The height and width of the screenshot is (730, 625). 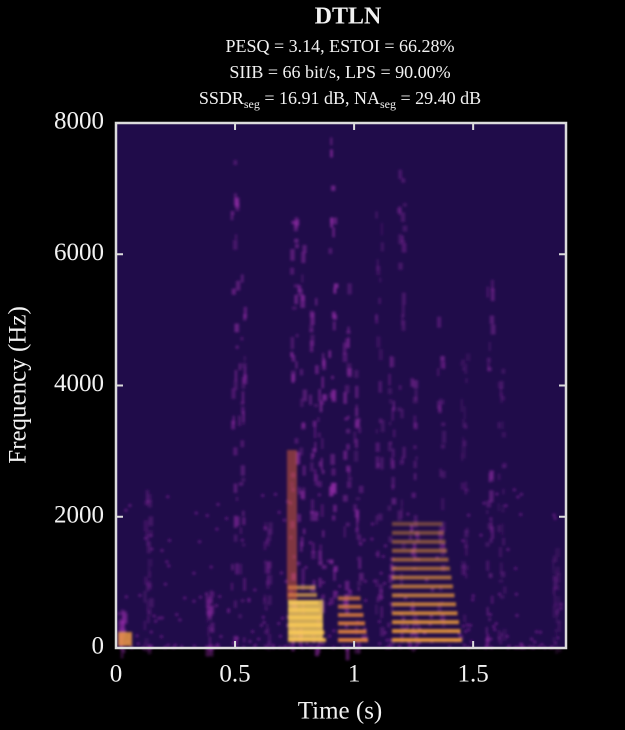 What do you see at coordinates (340, 46) in the screenshot?
I see `subtitle-line: PESQ = 3.14, ESTOI = 66.28%` at bounding box center [340, 46].